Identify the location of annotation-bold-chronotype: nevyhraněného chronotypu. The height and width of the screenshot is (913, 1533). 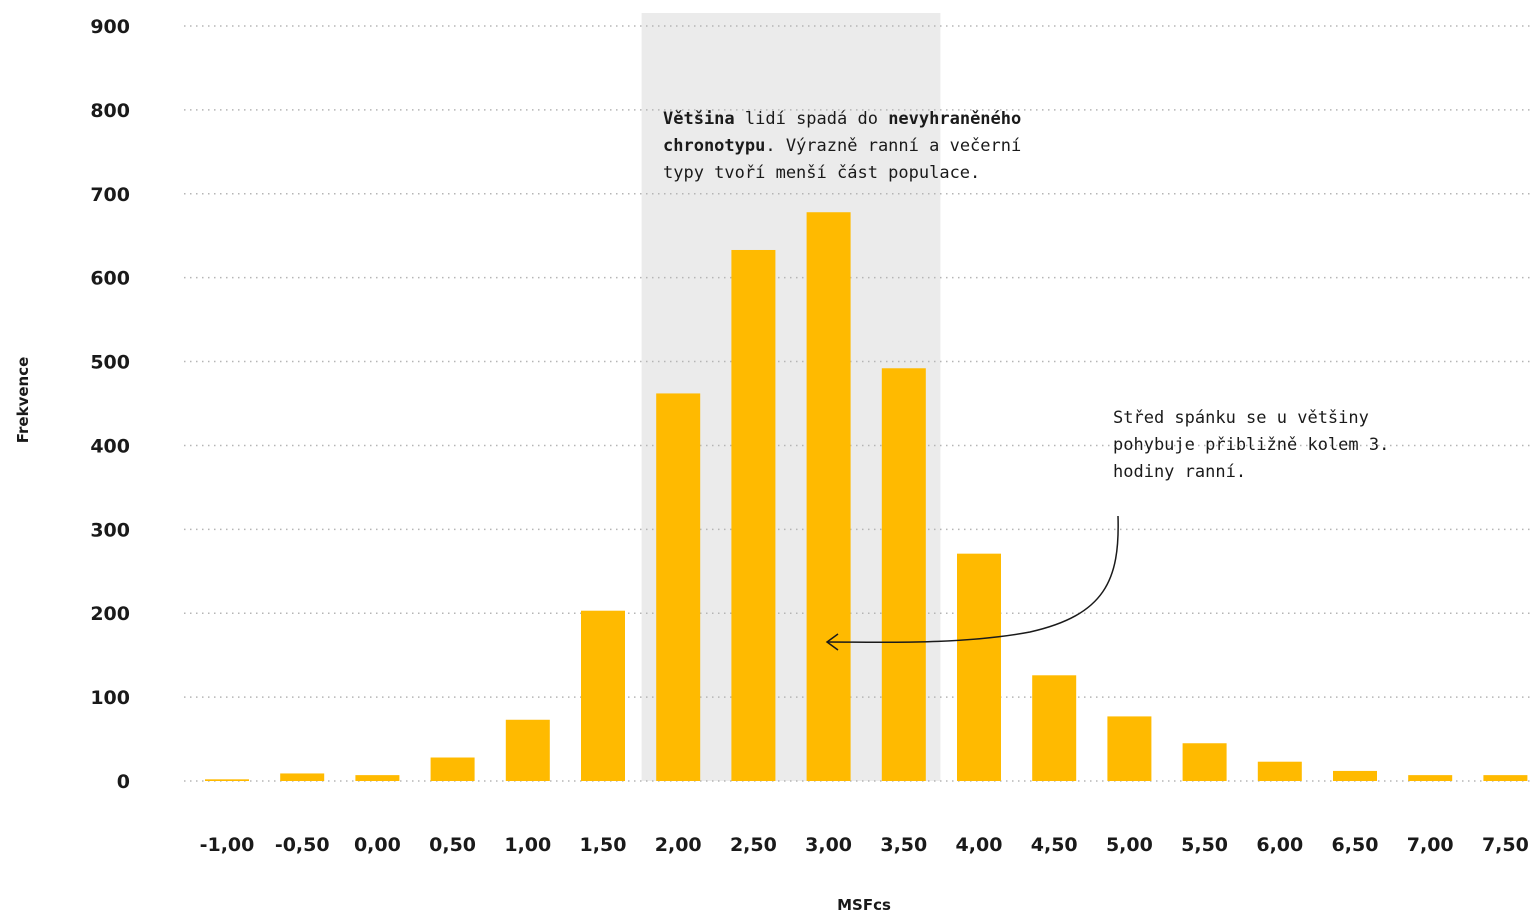
(842, 132).